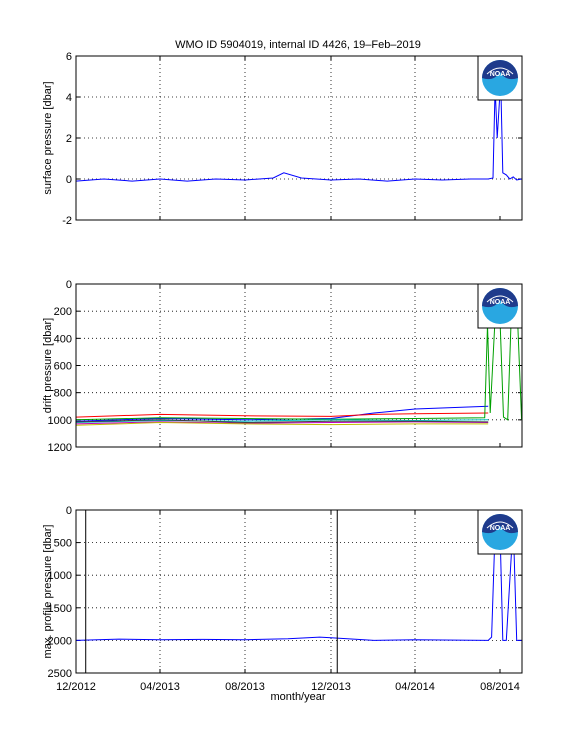  What do you see at coordinates (297, 697) in the screenshot?
I see `x-axis-label: month/year` at bounding box center [297, 697].